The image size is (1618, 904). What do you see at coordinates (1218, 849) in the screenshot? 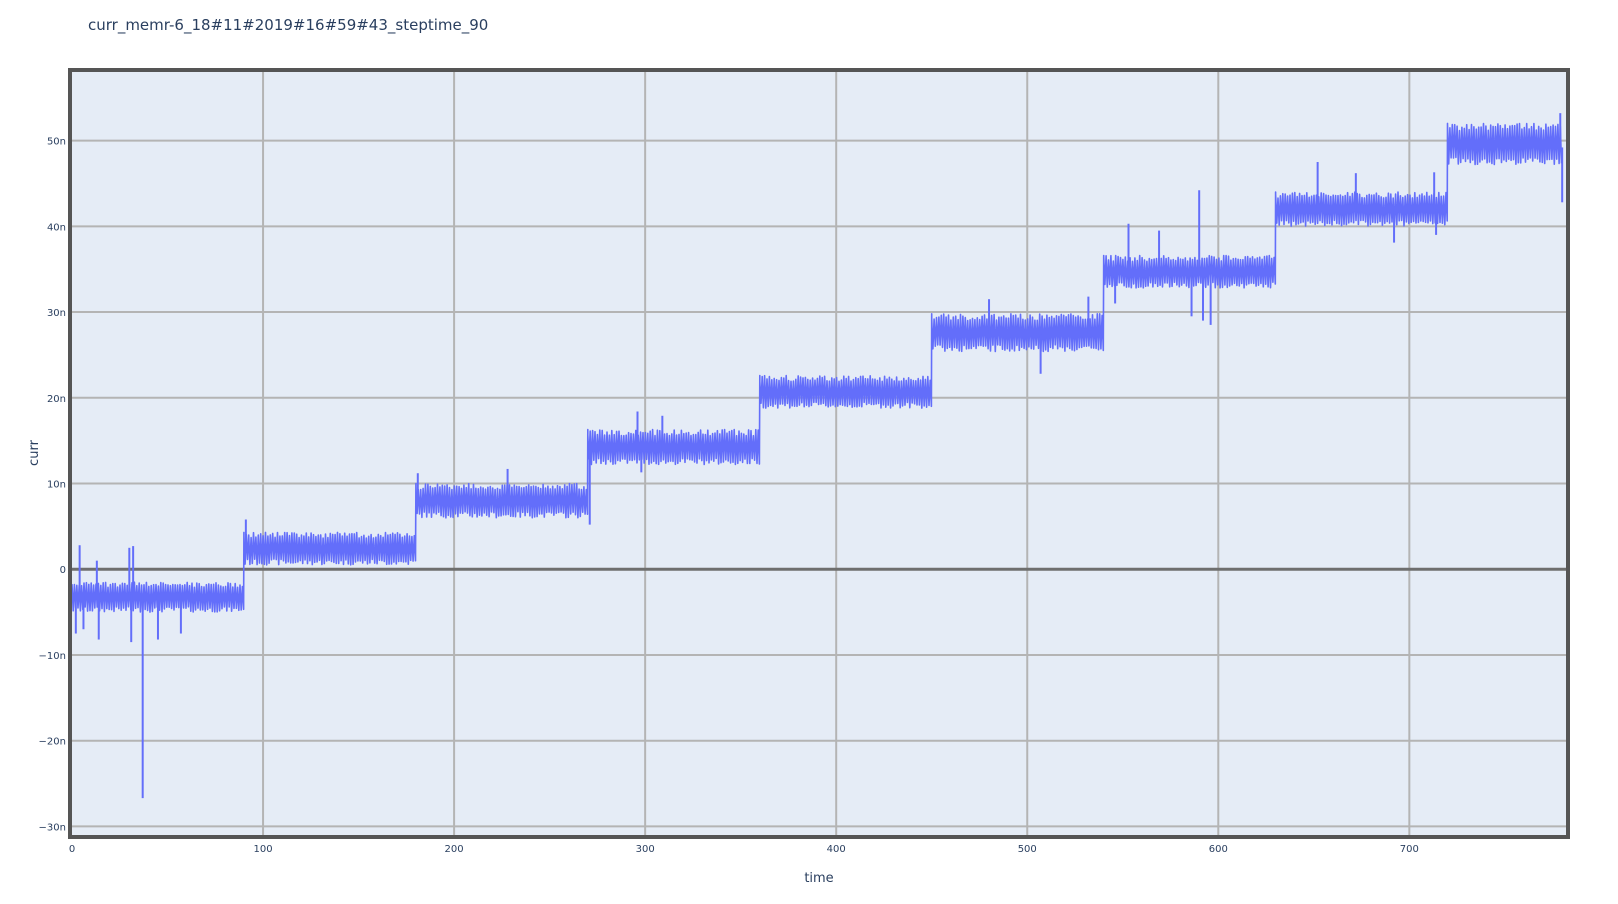
I see `x-tick-label: 600` at bounding box center [1218, 849].